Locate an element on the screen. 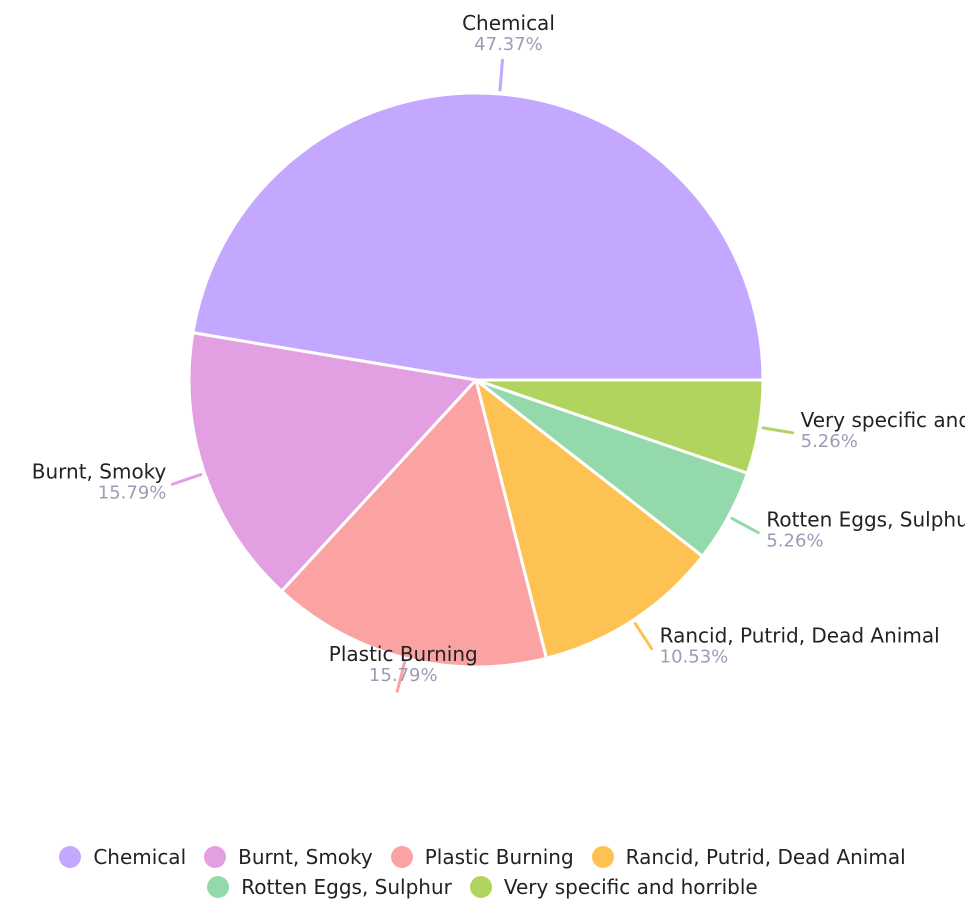 The width and height of the screenshot is (965, 902). leader-line-burnt-smoky is located at coordinates (186, 479).